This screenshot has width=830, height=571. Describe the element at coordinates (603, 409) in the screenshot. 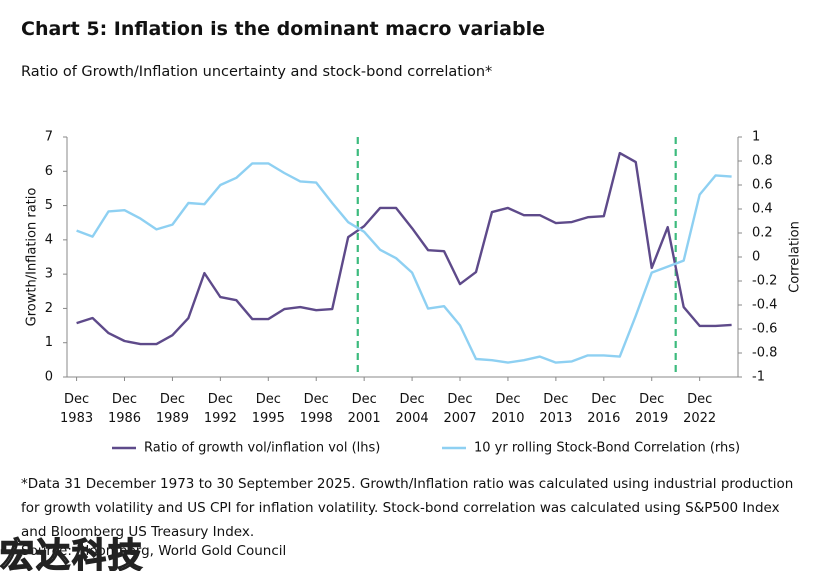

I see `x-tick-label: Dec 2016` at that location.